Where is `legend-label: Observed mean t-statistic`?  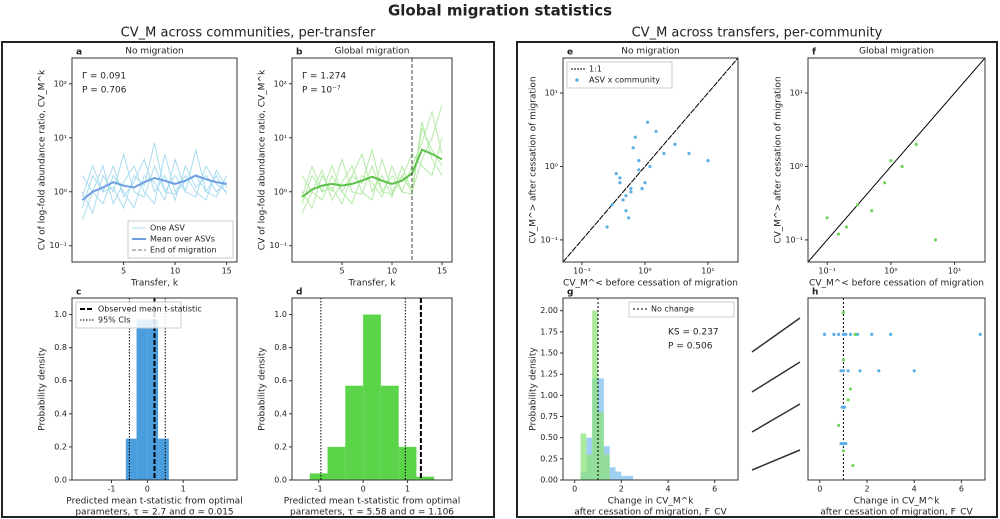 legend-label: Observed mean t-statistic is located at coordinates (150, 309).